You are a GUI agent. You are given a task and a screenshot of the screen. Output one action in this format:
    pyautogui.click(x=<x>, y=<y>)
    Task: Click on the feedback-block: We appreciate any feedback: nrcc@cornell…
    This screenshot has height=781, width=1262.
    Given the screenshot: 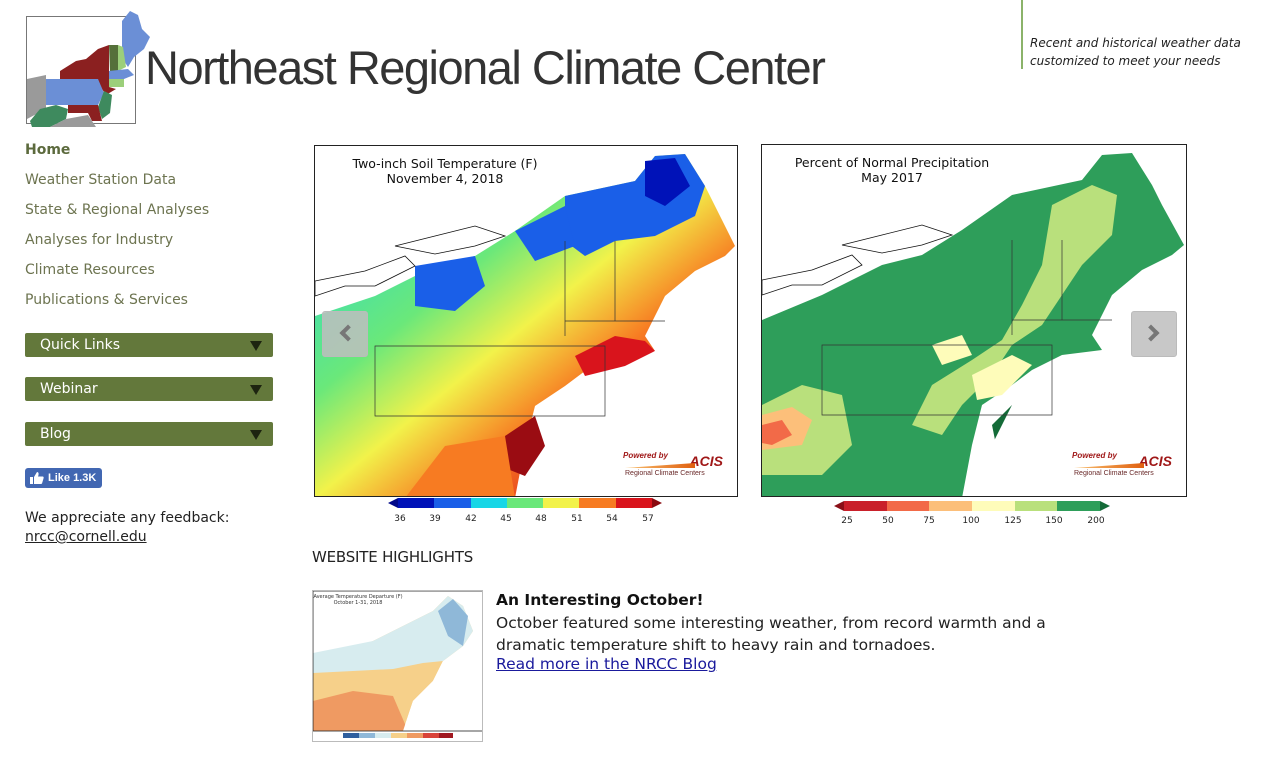 What is the action you would take?
    pyautogui.click(x=127, y=528)
    